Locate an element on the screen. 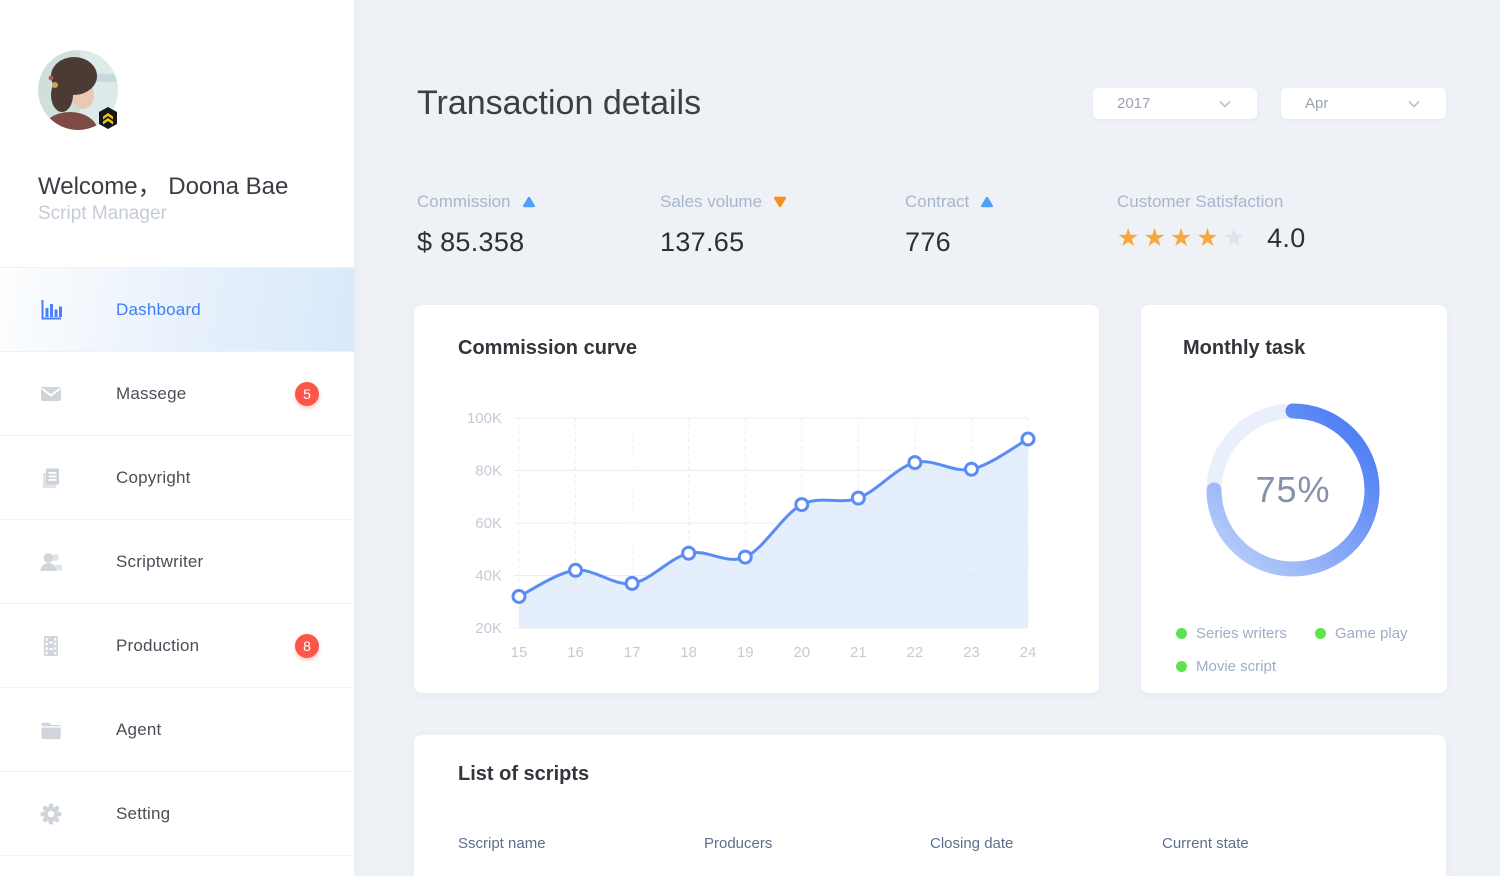 The image size is (1500, 876). stat-value: $ 85.358 is located at coordinates (471, 242).